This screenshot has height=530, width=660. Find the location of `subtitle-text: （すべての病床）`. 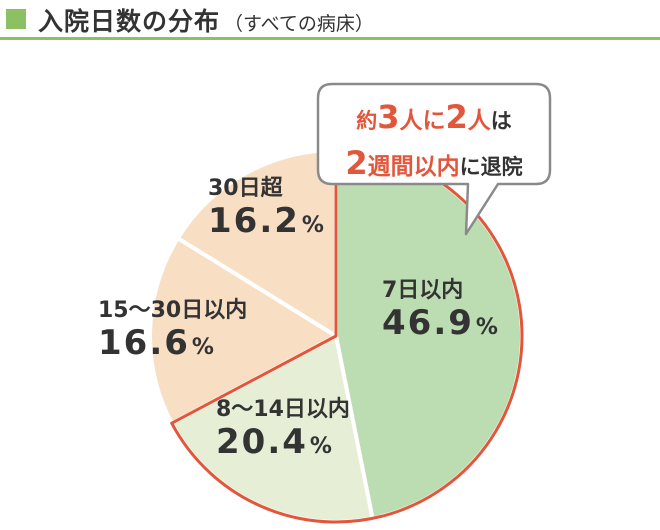

subtitle-text: （すべての病床） is located at coordinates (299, 24).